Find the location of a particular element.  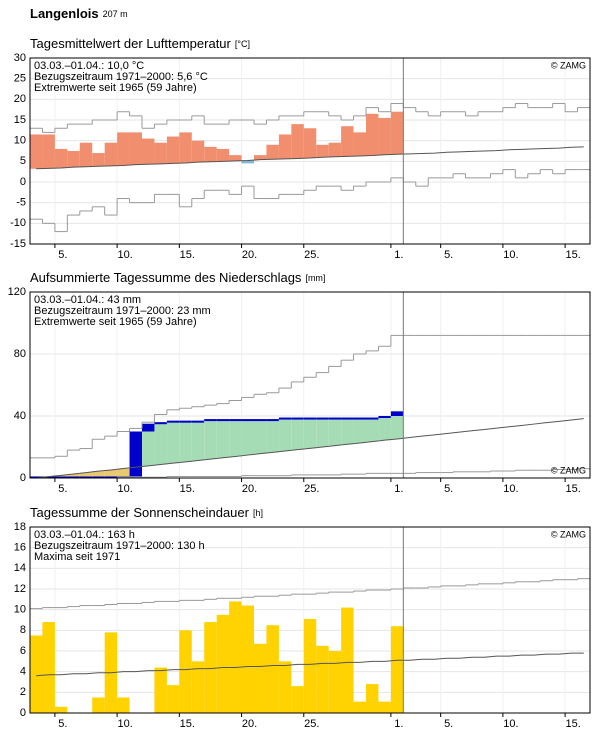

info-line: Bezugszeitraum 1971–2000: 5,6 °C is located at coordinates (121, 77).